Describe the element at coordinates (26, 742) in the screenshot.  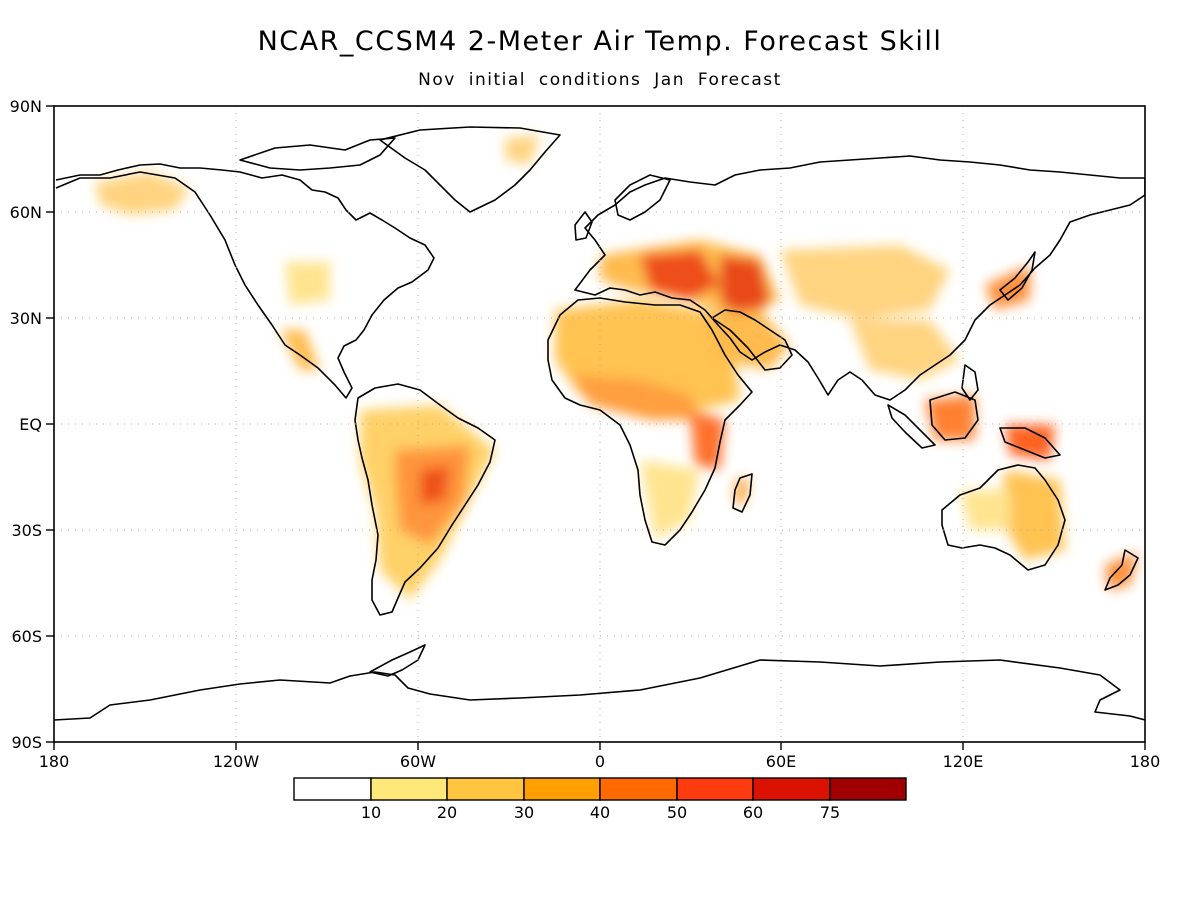
I see `lat-tick-label: 90S` at that location.